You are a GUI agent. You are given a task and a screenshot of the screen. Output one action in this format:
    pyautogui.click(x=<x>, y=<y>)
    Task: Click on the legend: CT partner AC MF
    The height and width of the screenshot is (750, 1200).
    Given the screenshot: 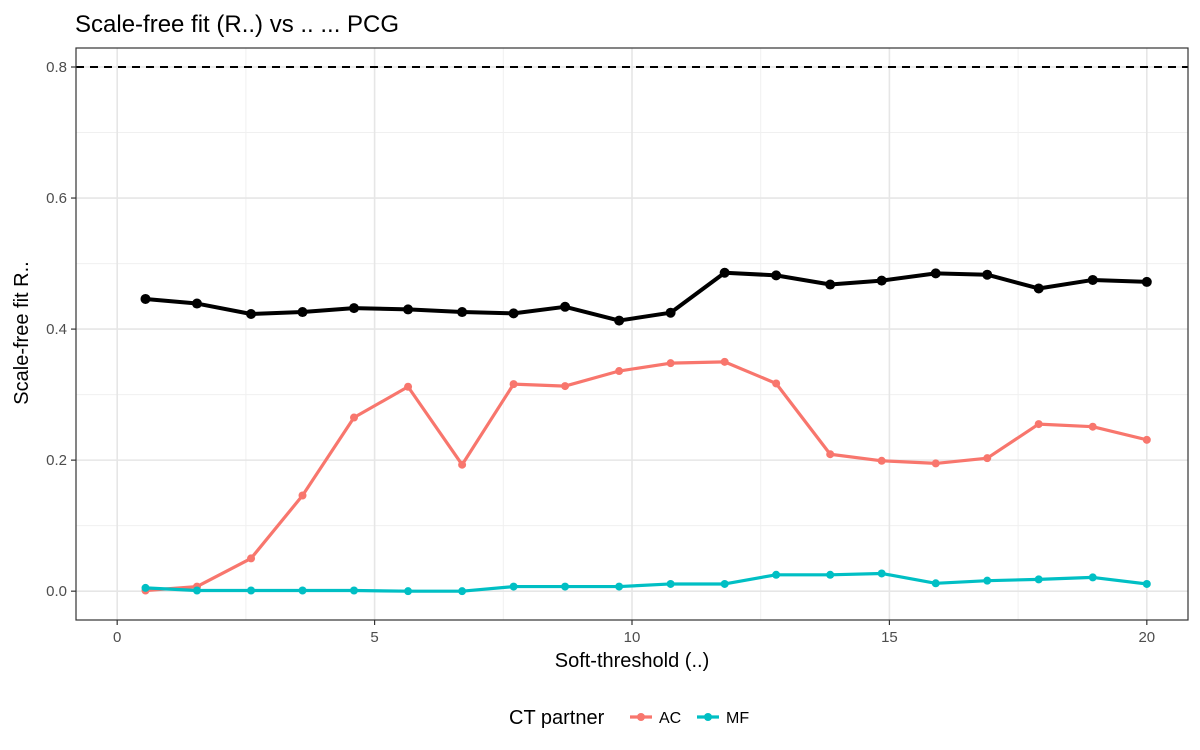 What is the action you would take?
    pyautogui.click(x=629, y=718)
    